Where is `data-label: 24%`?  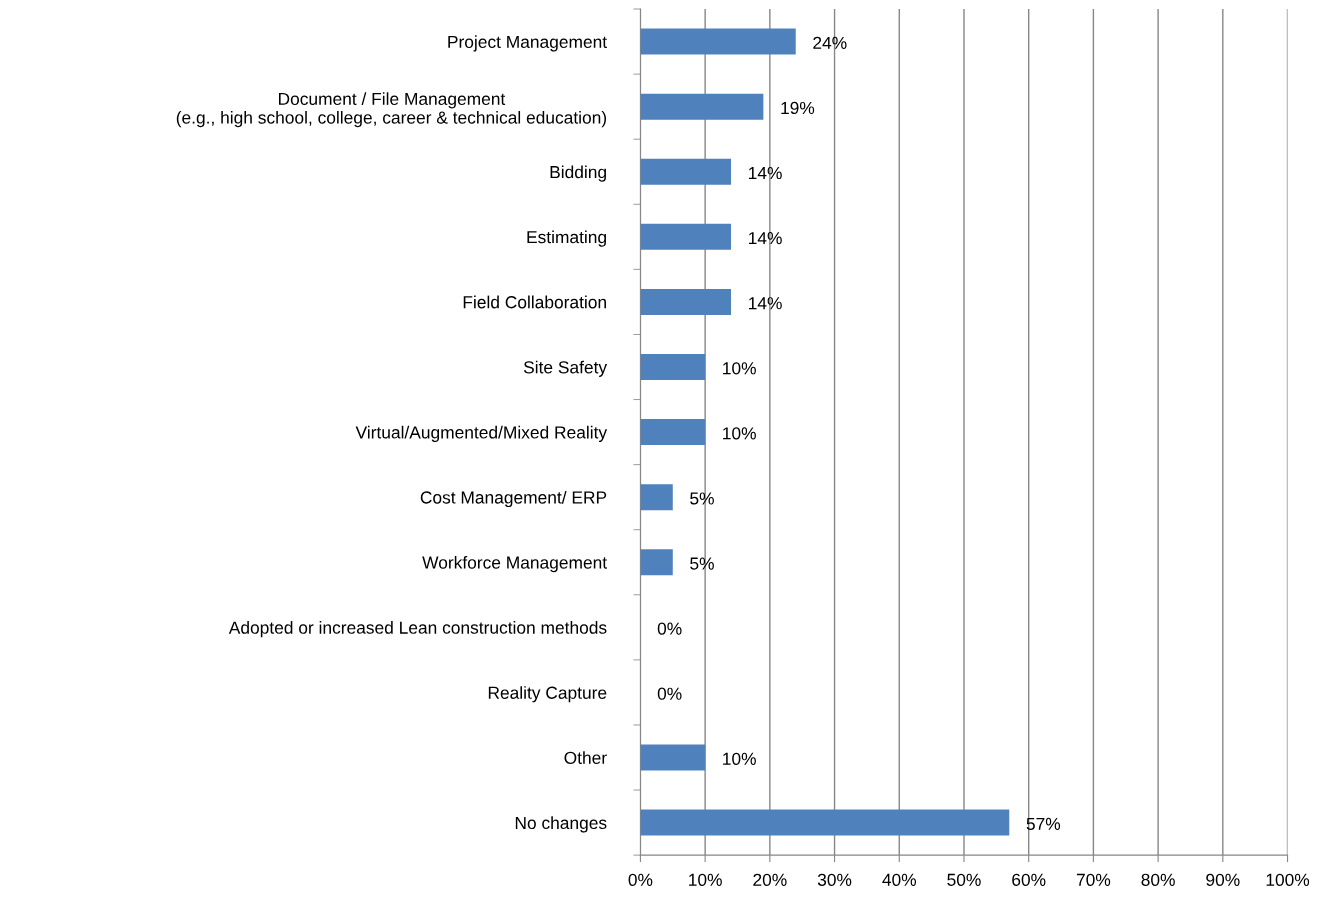
data-label: 24% is located at coordinates (830, 42).